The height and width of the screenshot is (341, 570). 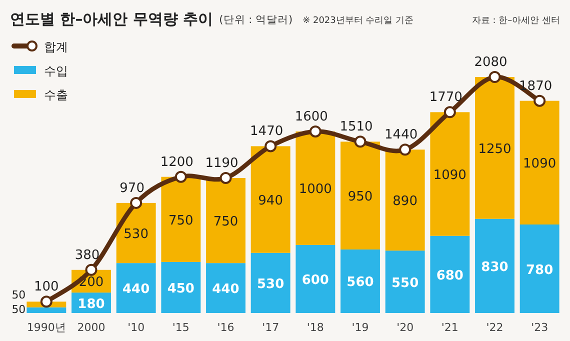 I want to click on x-tick-label: '23, so click(x=539, y=327).